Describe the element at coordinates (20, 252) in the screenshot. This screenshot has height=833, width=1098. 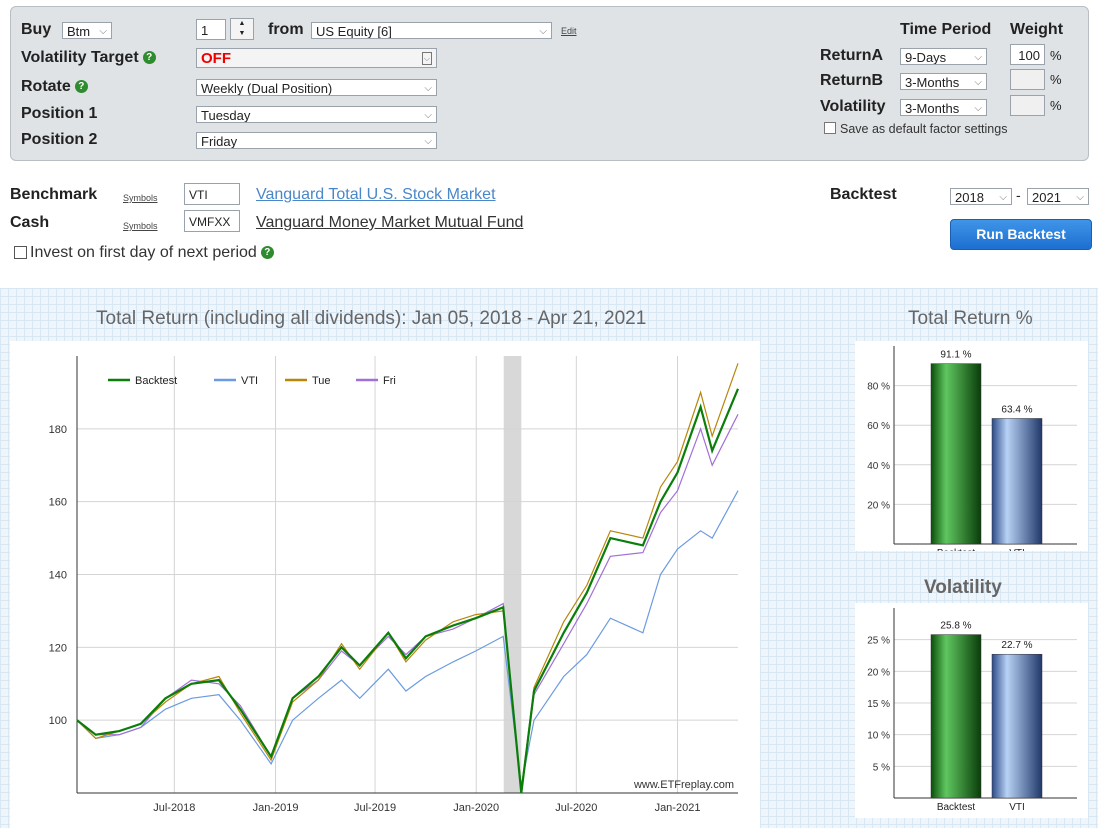
I see `invest-first-day-checkbox` at that location.